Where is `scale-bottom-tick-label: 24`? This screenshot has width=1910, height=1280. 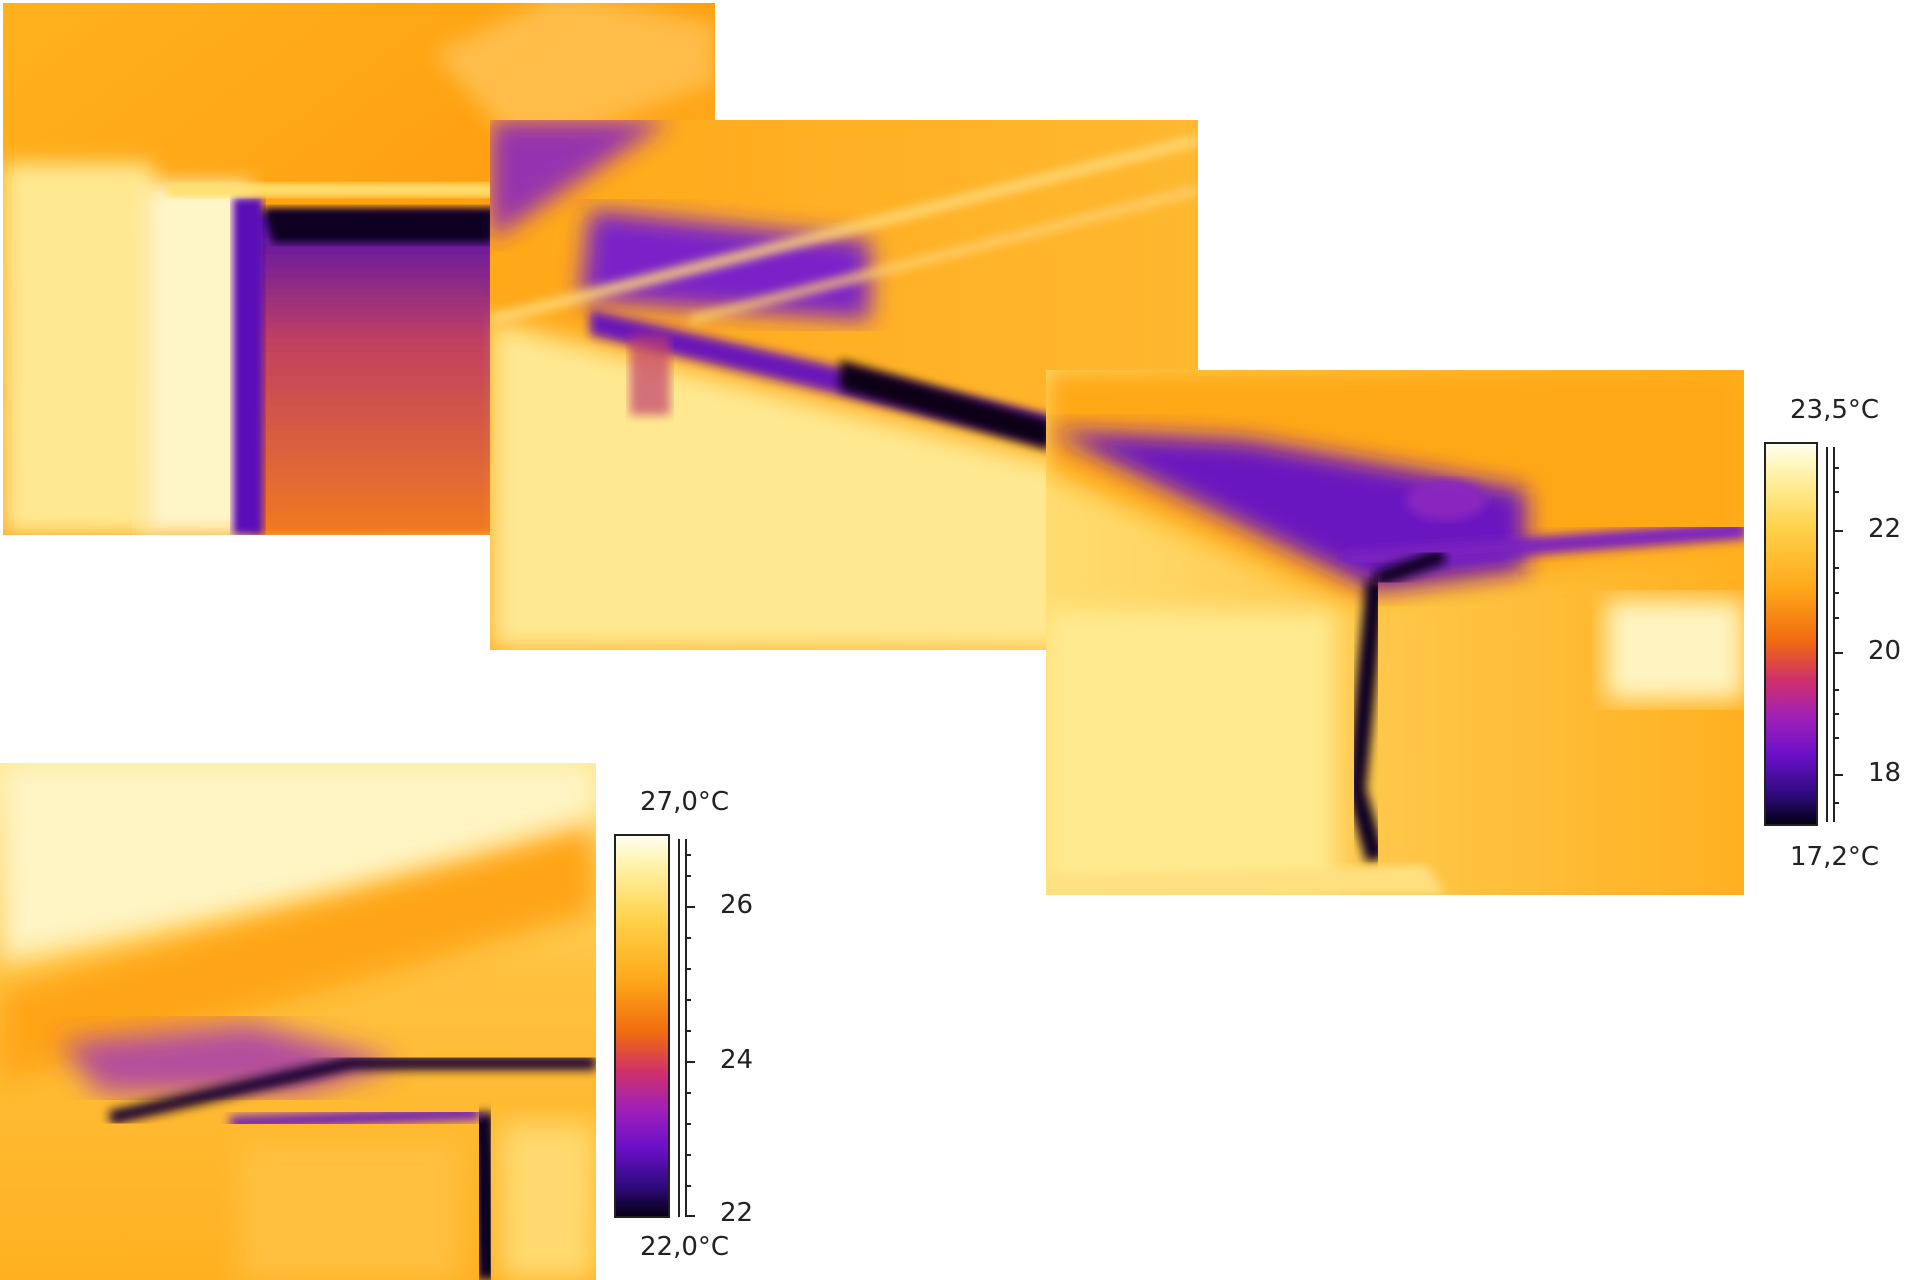
scale-bottom-tick-label: 24 is located at coordinates (737, 1060).